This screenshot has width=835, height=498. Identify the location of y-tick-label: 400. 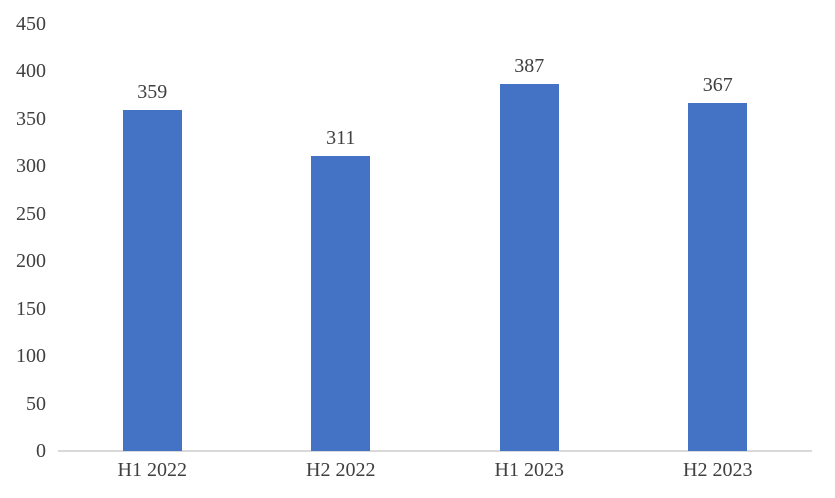
(31, 71).